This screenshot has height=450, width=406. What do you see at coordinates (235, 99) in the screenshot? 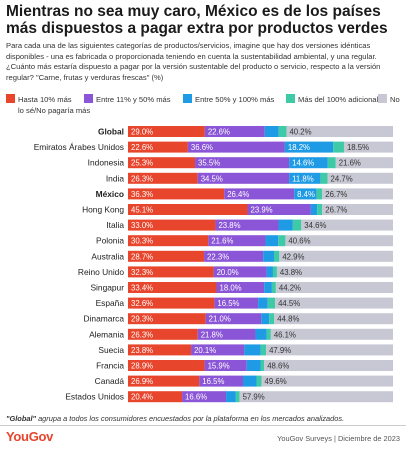
I see `legend-label: Entre 50% y 100% más` at bounding box center [235, 99].